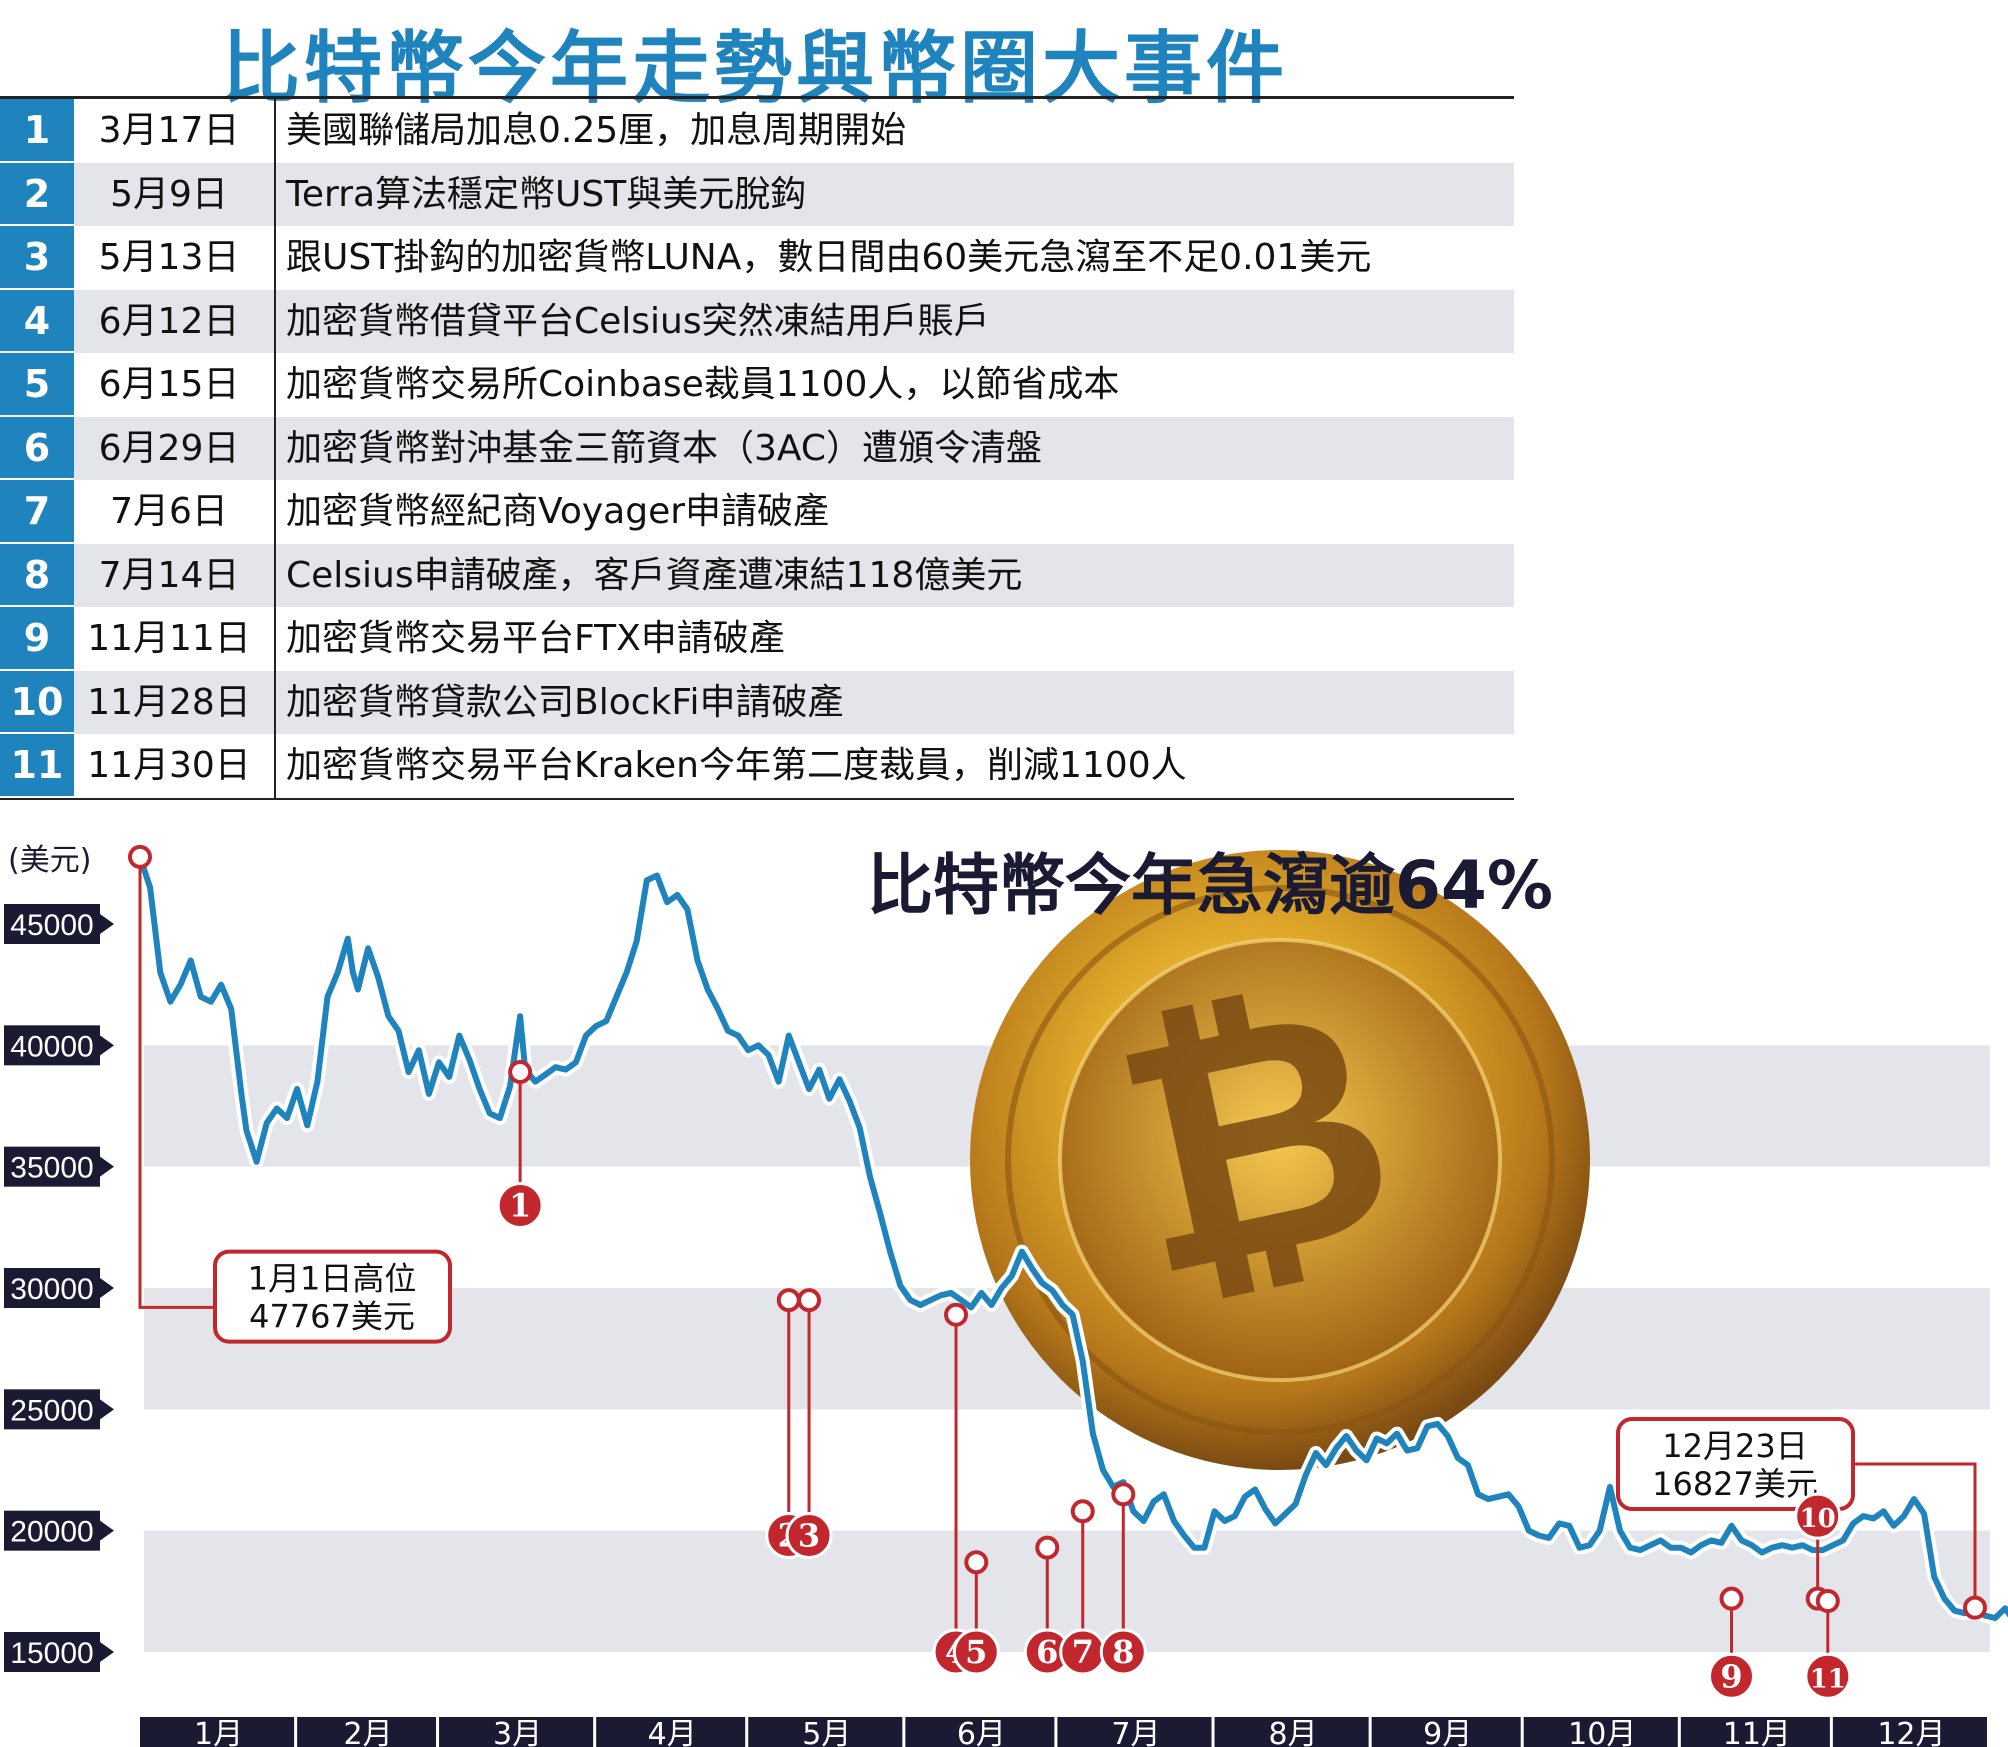 The height and width of the screenshot is (1747, 2008). I want to click on x-tick-label: 6月, so click(981, 1732).